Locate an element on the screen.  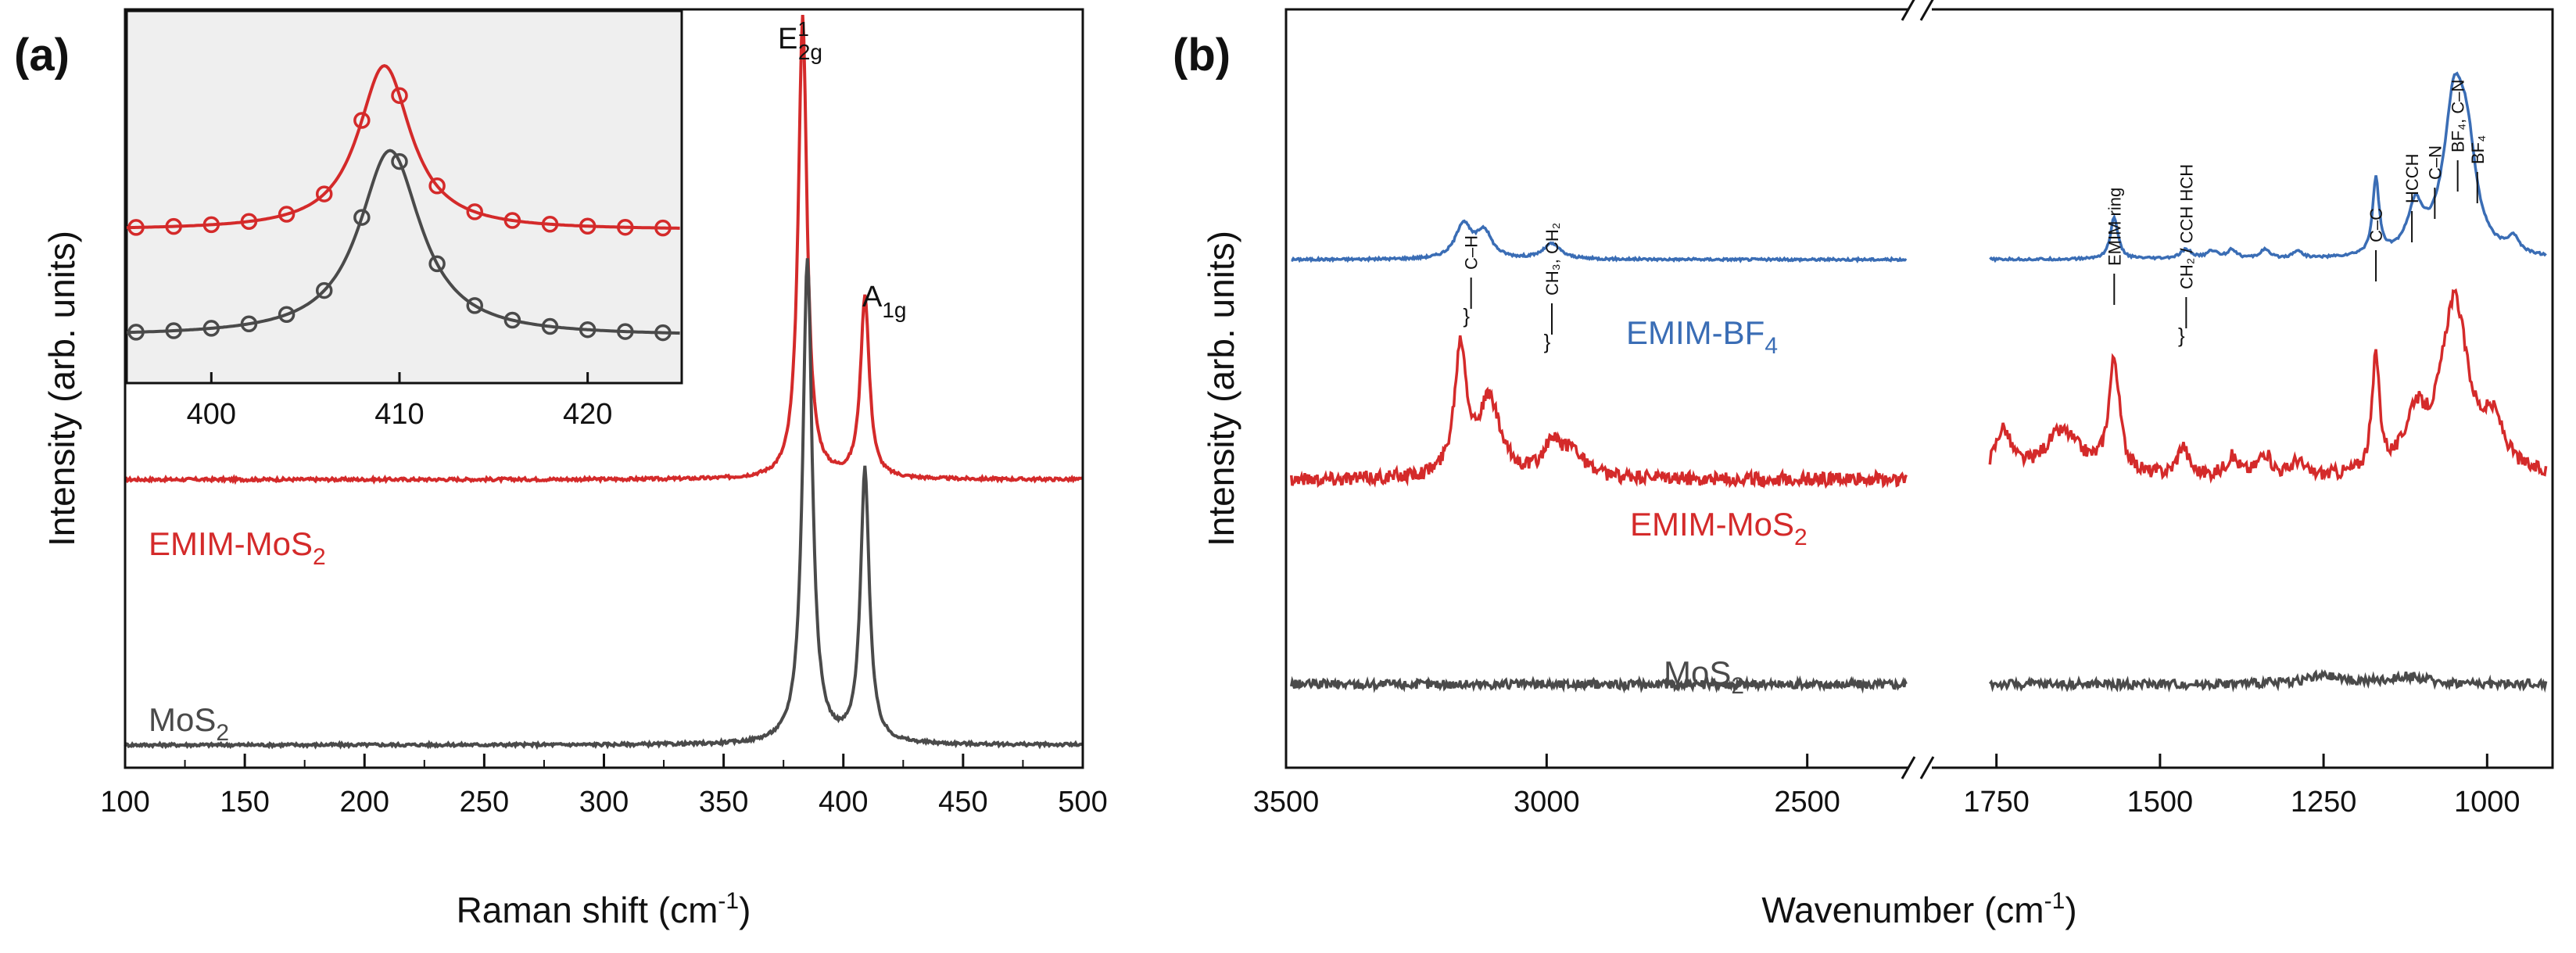
panel-b-xlabel: Wavenumber (cm-1) is located at coordinates (1918, 909).